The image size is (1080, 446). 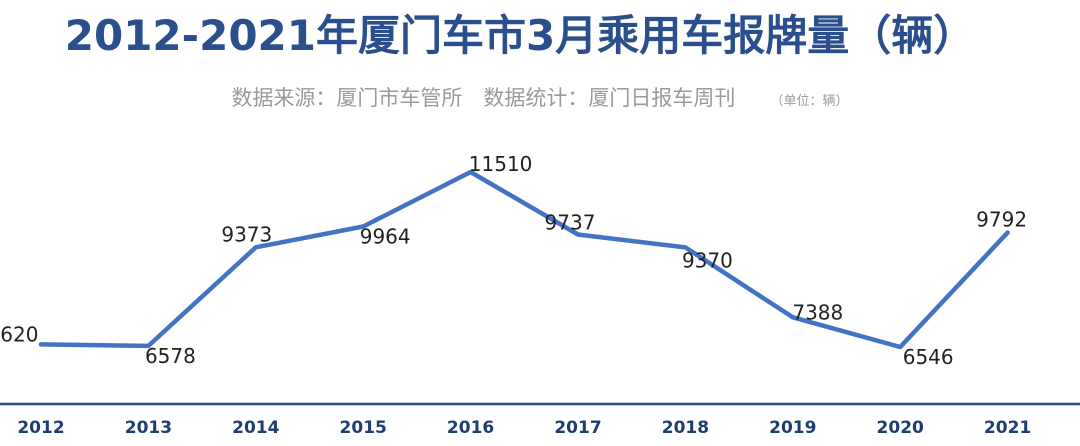 I want to click on x-tick-label: 2019, so click(x=792, y=428).